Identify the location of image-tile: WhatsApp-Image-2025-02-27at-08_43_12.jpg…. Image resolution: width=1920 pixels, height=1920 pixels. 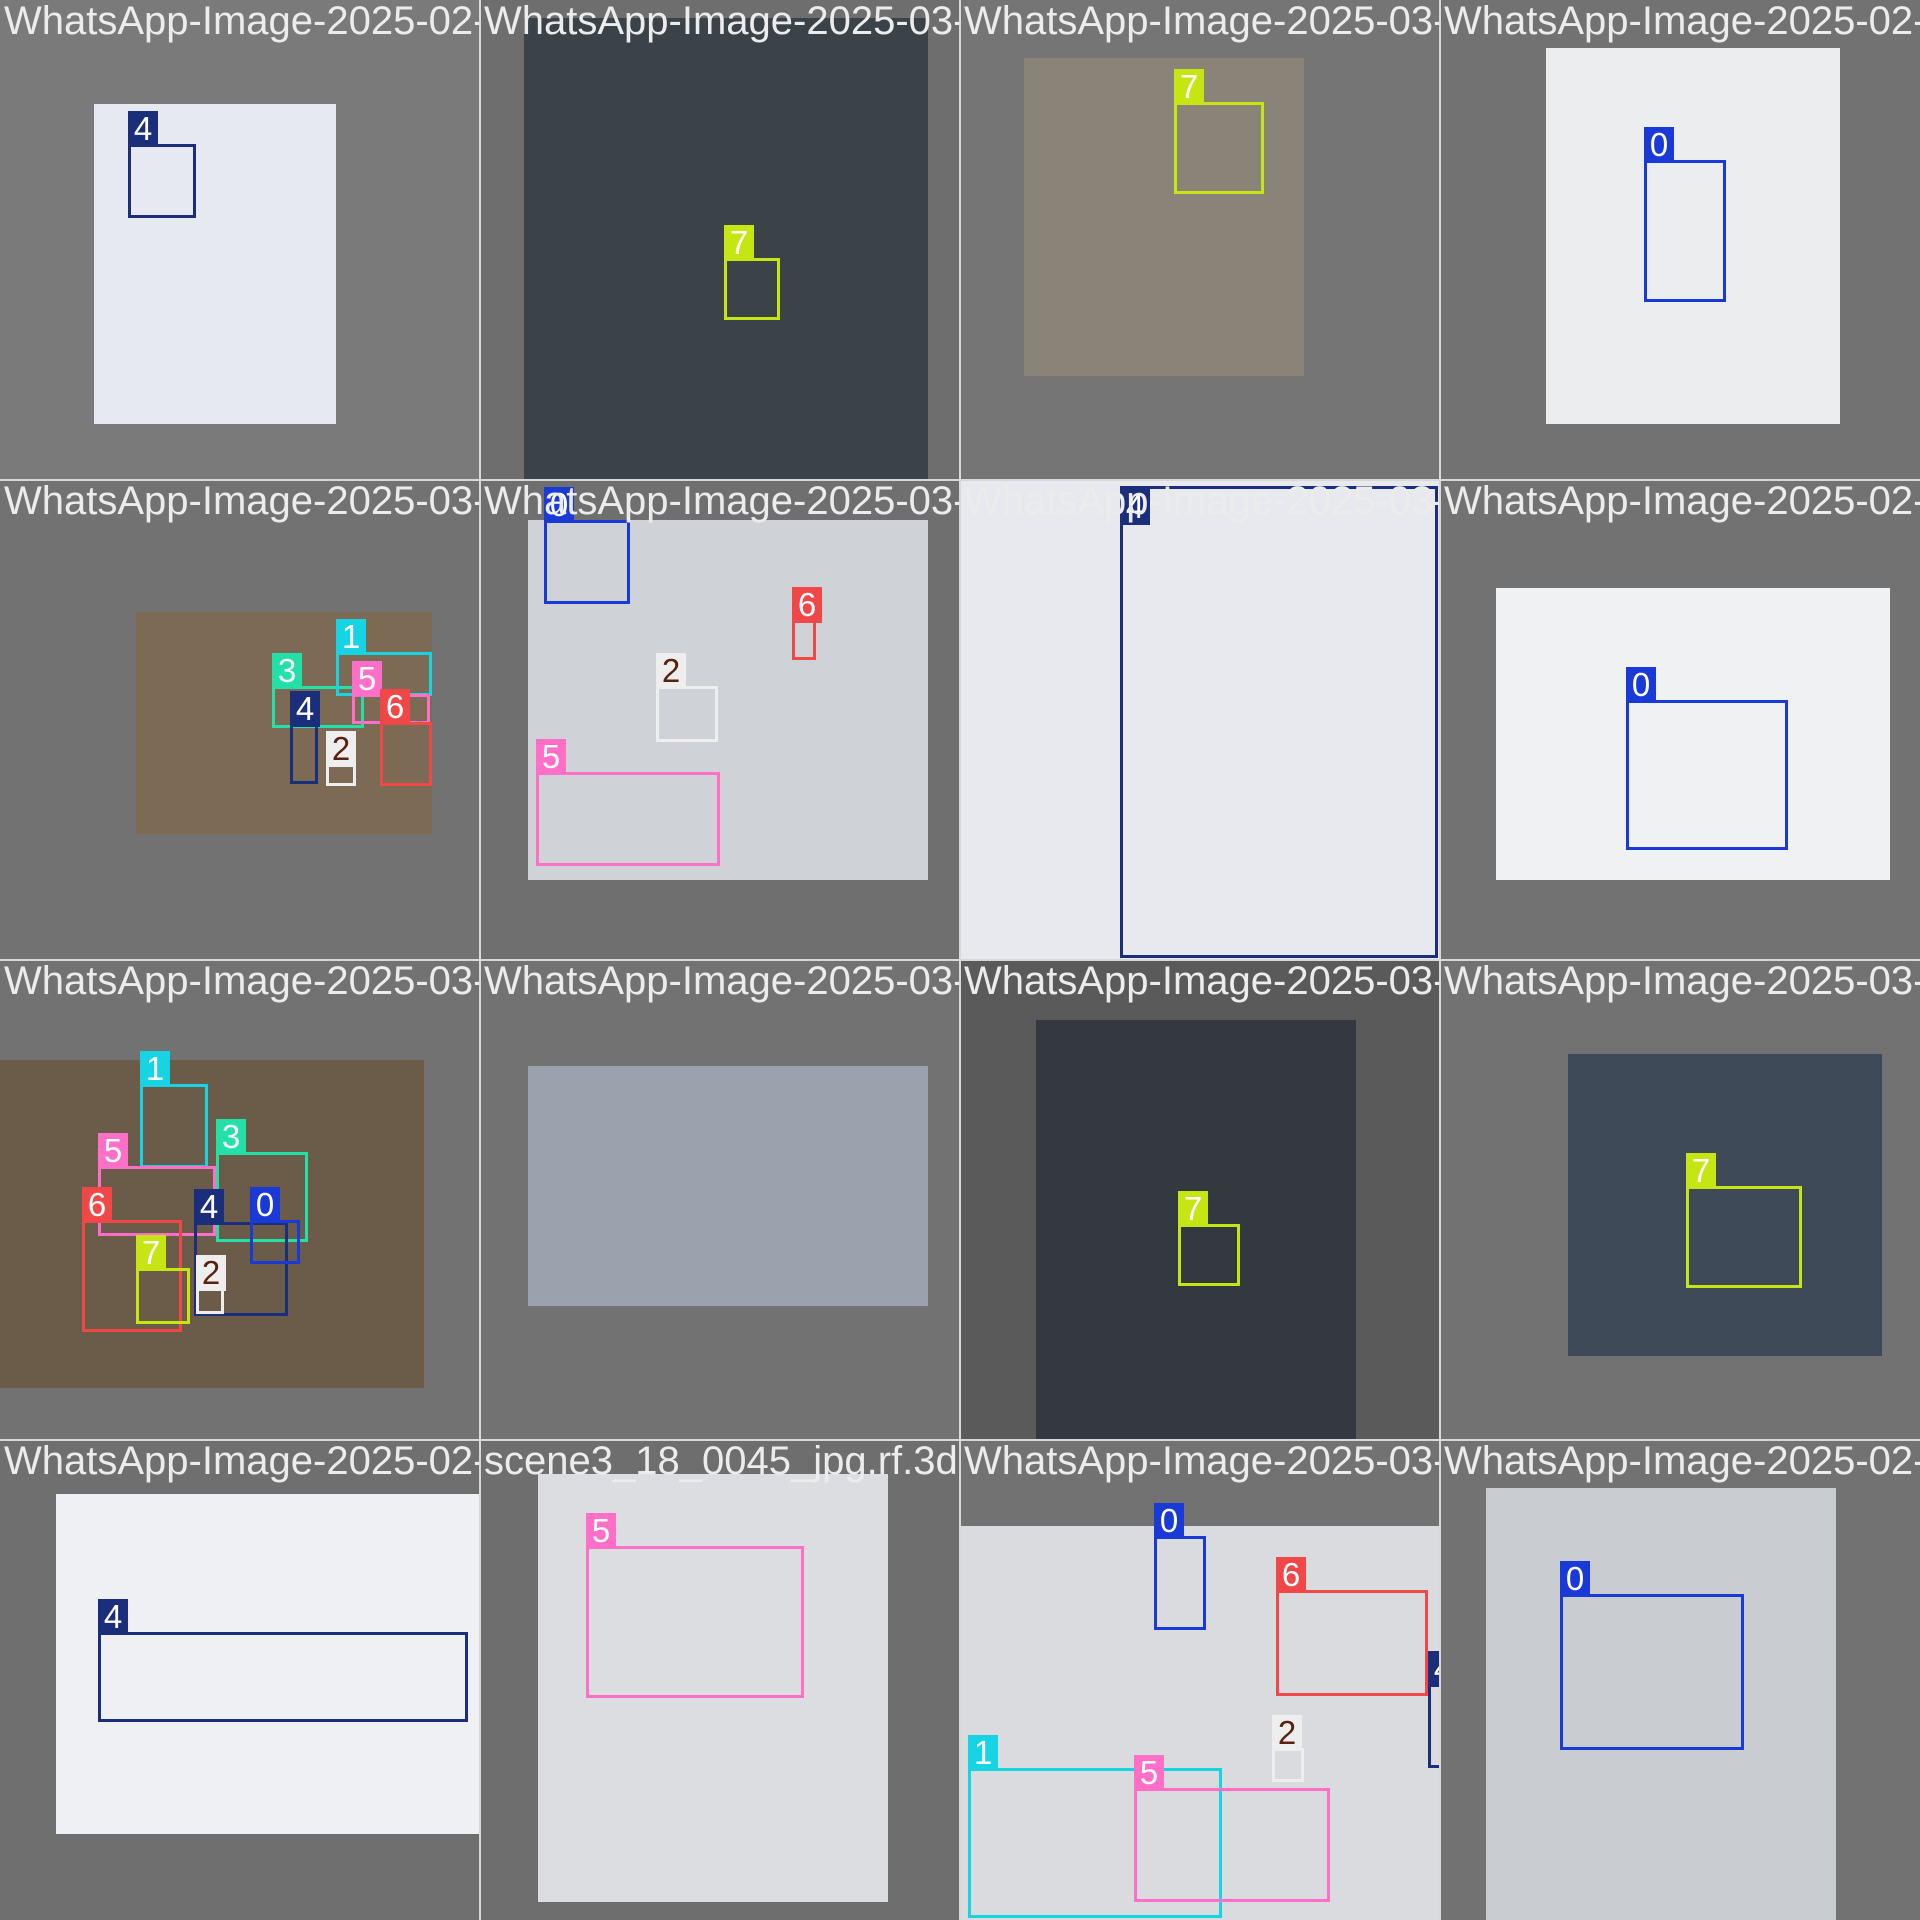
(240, 240).